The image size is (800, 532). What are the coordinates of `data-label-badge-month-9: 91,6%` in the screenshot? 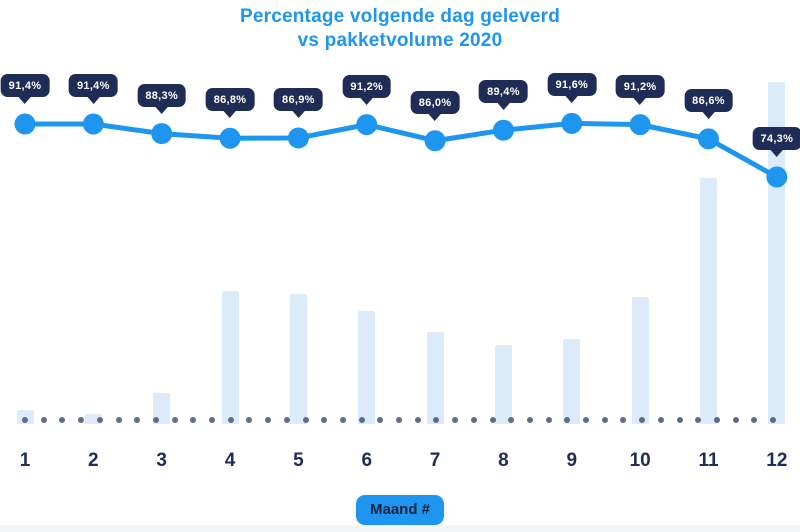 It's located at (572, 85).